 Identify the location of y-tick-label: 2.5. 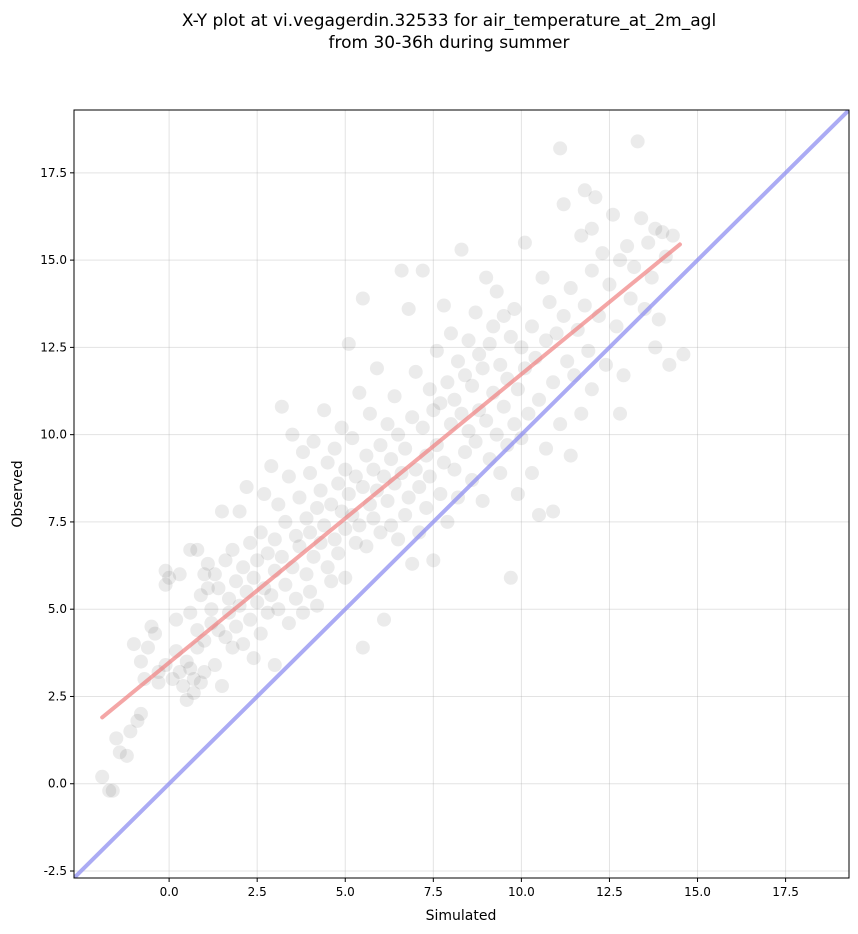
(57, 696).